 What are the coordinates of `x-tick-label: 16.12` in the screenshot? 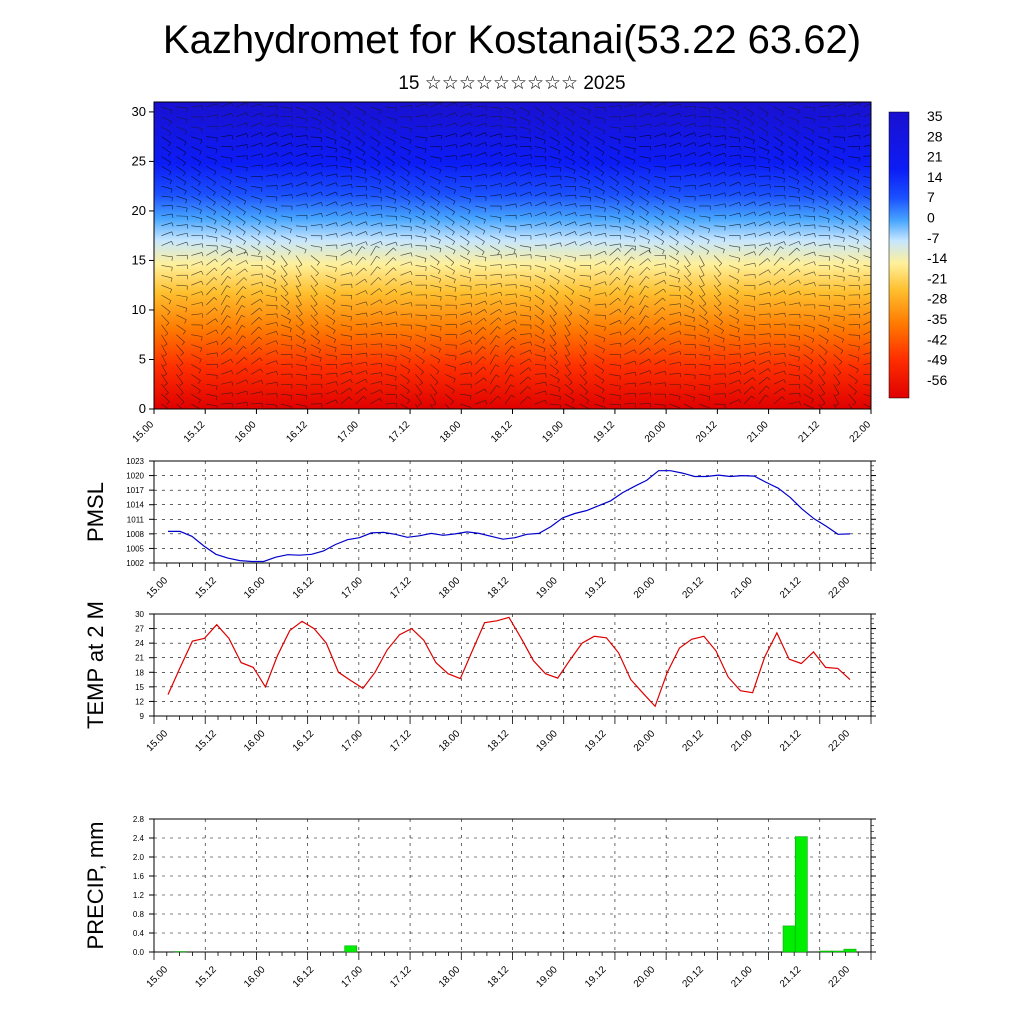 It's located at (304, 588).